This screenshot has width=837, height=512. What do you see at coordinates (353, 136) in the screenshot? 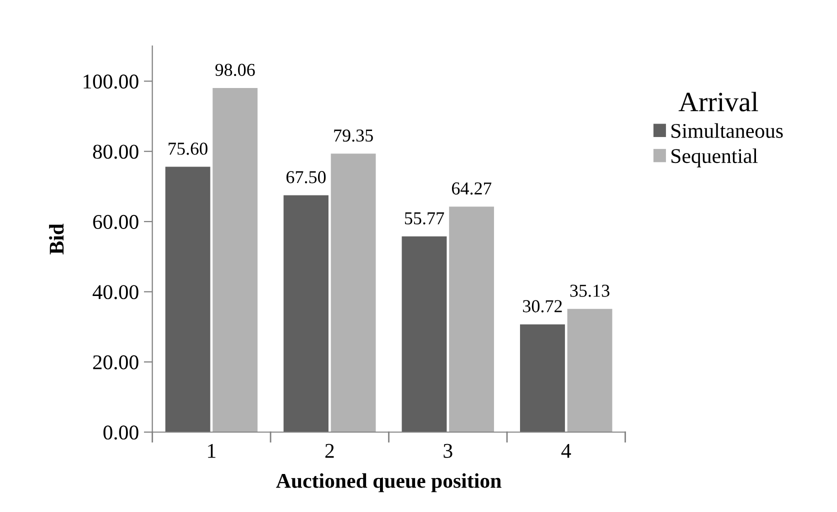
I see `data-label: 79.35` at bounding box center [353, 136].